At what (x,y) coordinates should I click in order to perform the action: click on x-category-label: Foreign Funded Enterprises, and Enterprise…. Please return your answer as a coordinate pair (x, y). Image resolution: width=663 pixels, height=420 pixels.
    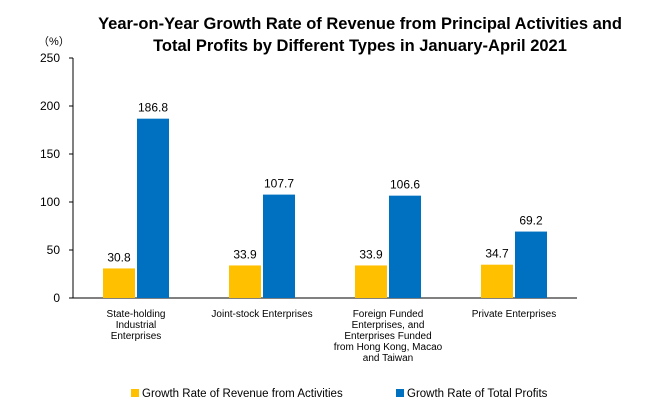
    Looking at the image, I should click on (388, 336).